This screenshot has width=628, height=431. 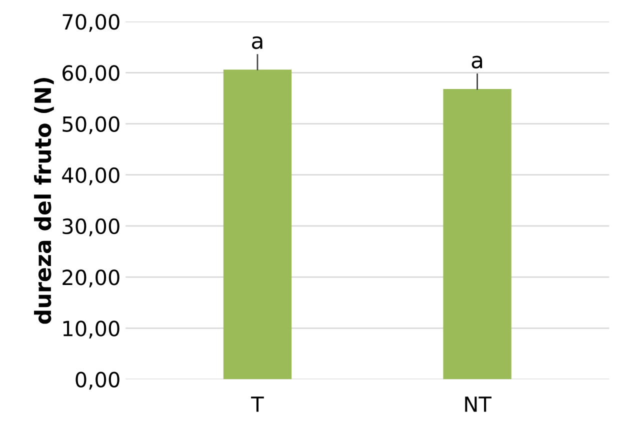 I want to click on y-tick-label: 60,00, so click(x=91, y=74).